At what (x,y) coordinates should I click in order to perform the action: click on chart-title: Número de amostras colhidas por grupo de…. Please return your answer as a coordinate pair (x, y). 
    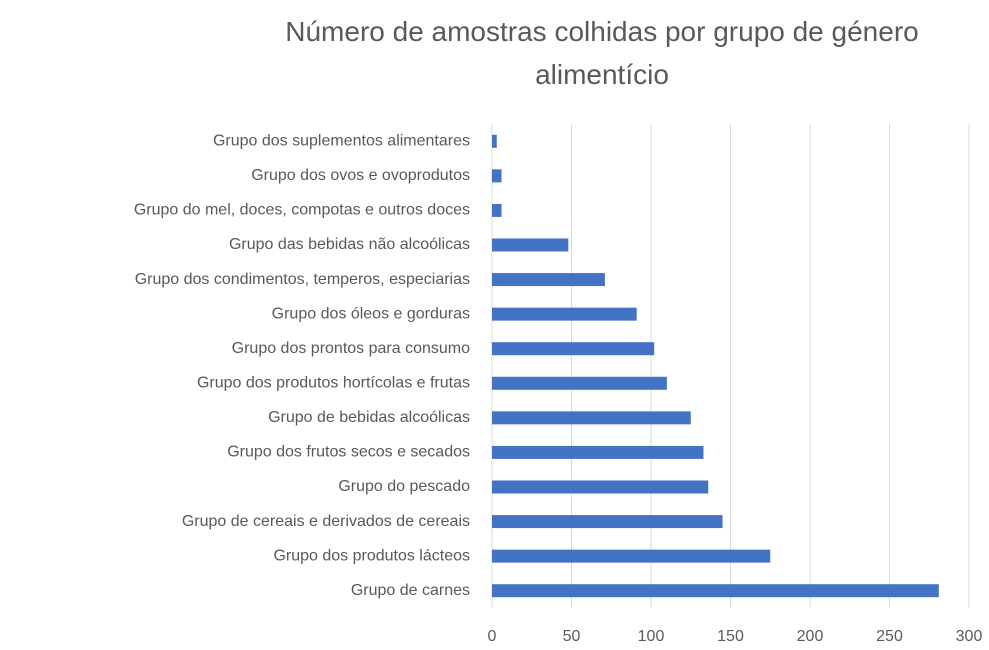
    Looking at the image, I should click on (602, 53).